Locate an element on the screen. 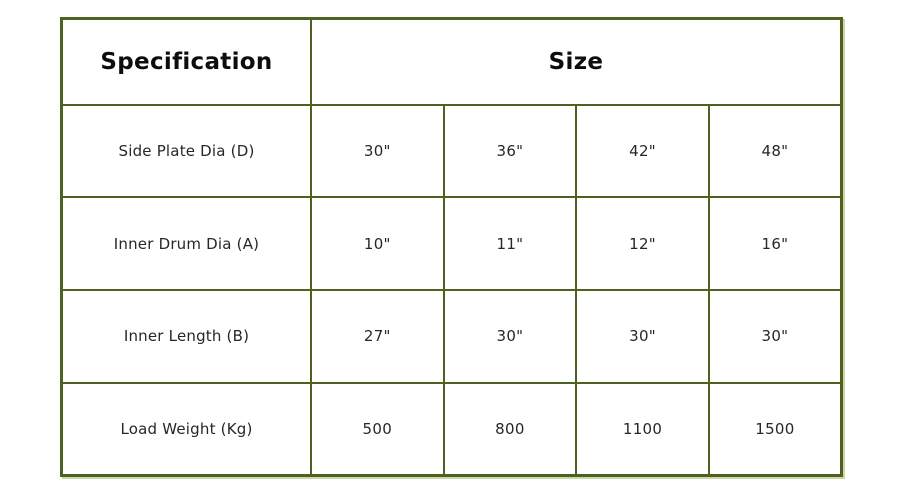 This screenshot has height=500, width=900. row-label: Inner Drum Dia (A) is located at coordinates (186, 243).